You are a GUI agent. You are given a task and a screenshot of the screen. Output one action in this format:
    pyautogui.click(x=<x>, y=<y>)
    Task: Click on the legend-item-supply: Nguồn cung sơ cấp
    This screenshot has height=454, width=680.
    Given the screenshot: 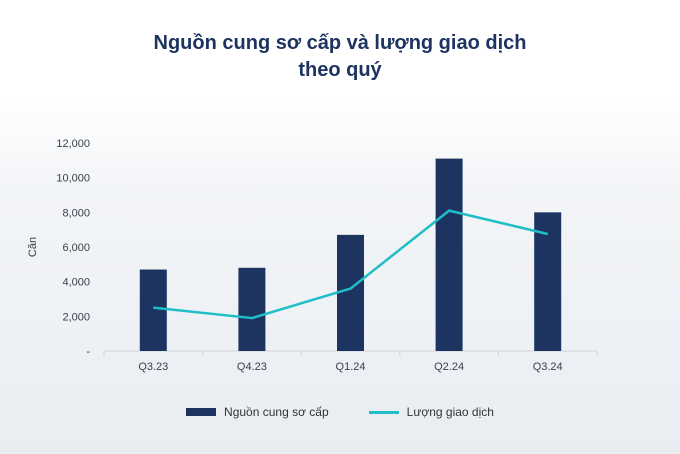 What is the action you would take?
    pyautogui.click(x=257, y=412)
    